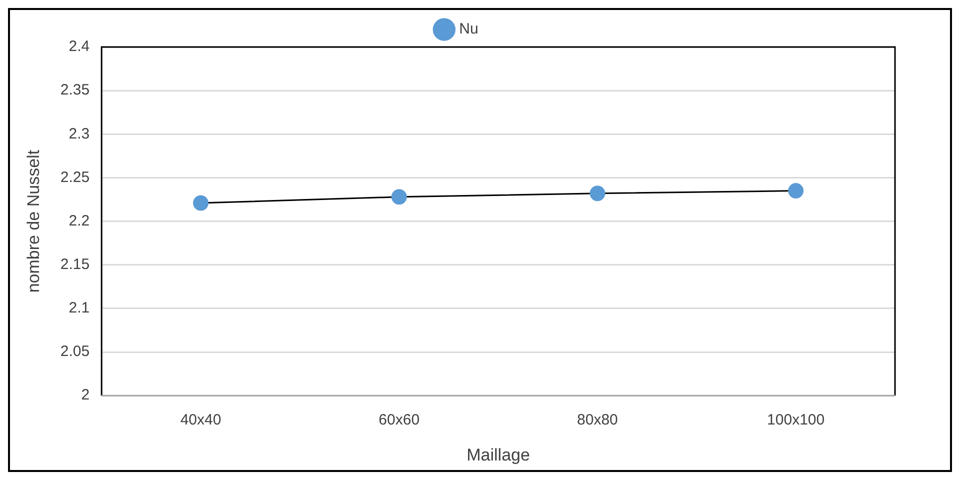  What do you see at coordinates (201, 420) in the screenshot?
I see `x-tick-label: 40x40` at bounding box center [201, 420].